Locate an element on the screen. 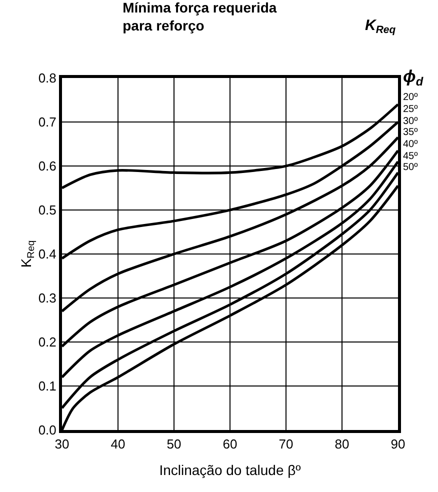 This screenshot has width=438, height=492. y-tick-label: 0.0 is located at coordinates (47, 430).